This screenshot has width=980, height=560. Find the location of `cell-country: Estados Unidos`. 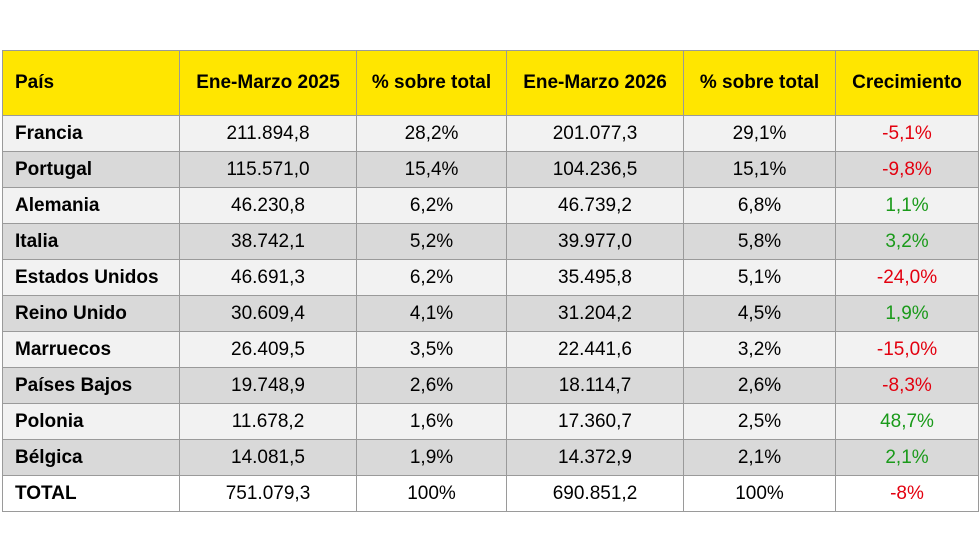

cell-country: Estados Unidos is located at coordinates (91, 277).